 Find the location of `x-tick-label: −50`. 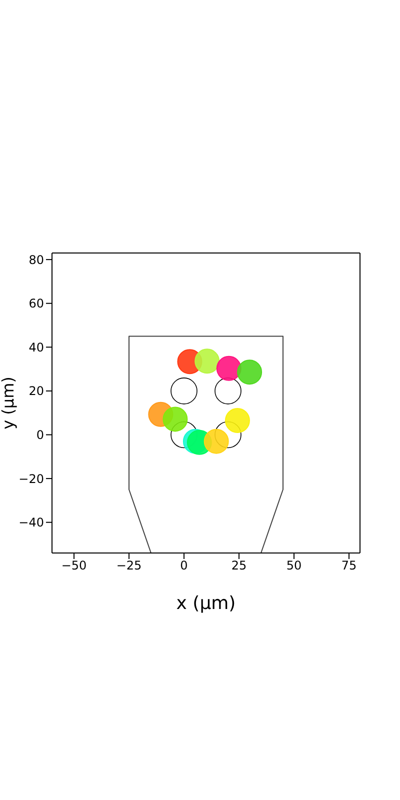

x-tick-label: −50 is located at coordinates (74, 565).